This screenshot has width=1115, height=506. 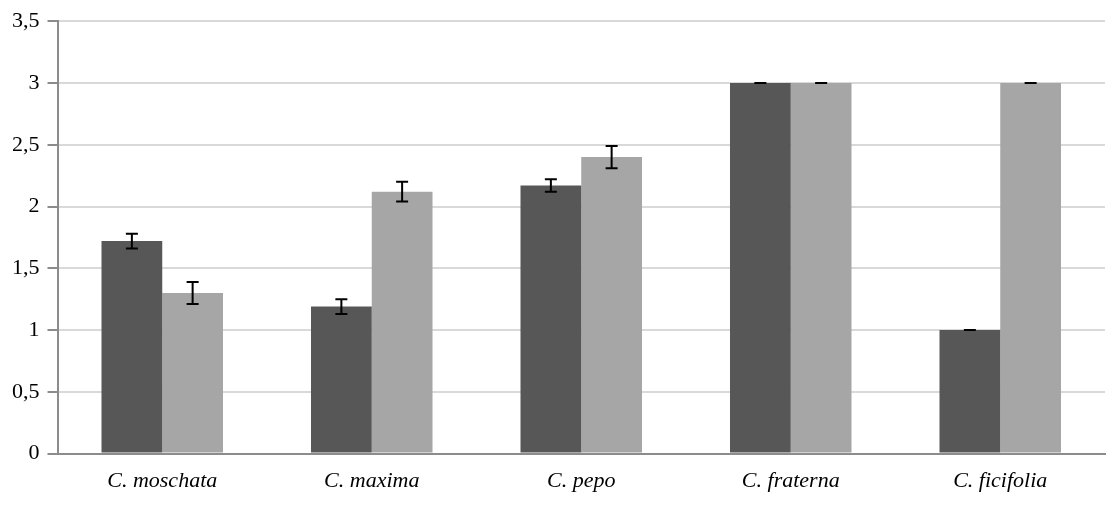 What do you see at coordinates (34, 81) in the screenshot?
I see `y-tick-label: 3` at bounding box center [34, 81].